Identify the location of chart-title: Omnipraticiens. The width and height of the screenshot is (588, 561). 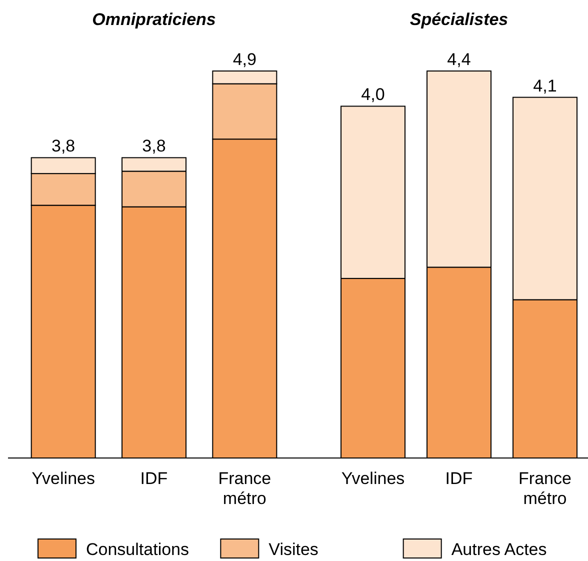
(154, 19).